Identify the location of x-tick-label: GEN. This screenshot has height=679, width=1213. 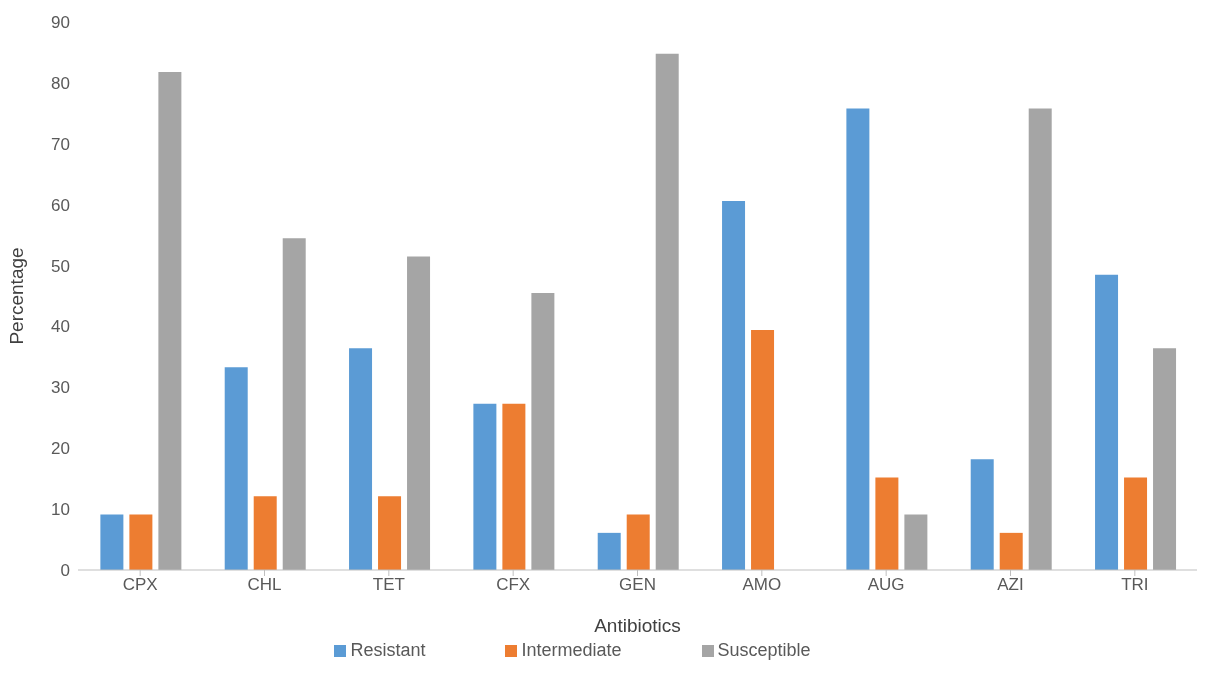
(637, 585).